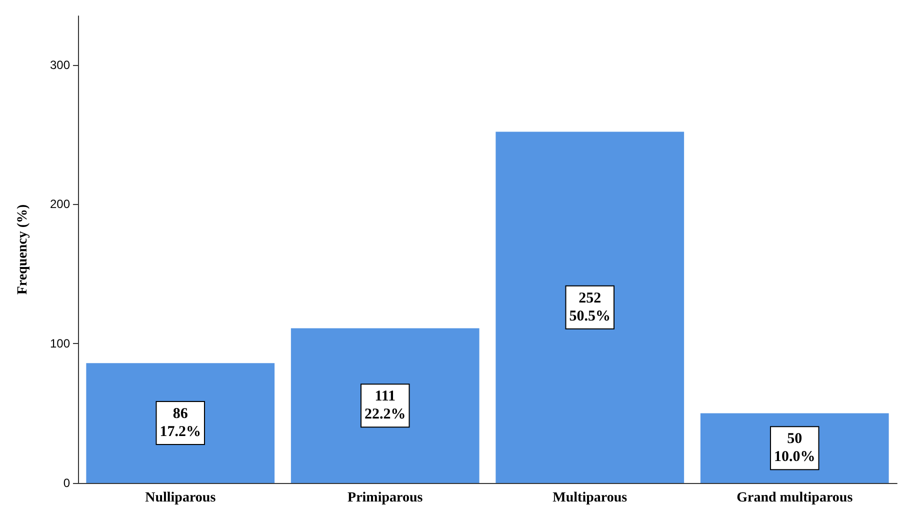 Image resolution: width=919 pixels, height=519 pixels. I want to click on y-tick-label: 100, so click(60, 343).